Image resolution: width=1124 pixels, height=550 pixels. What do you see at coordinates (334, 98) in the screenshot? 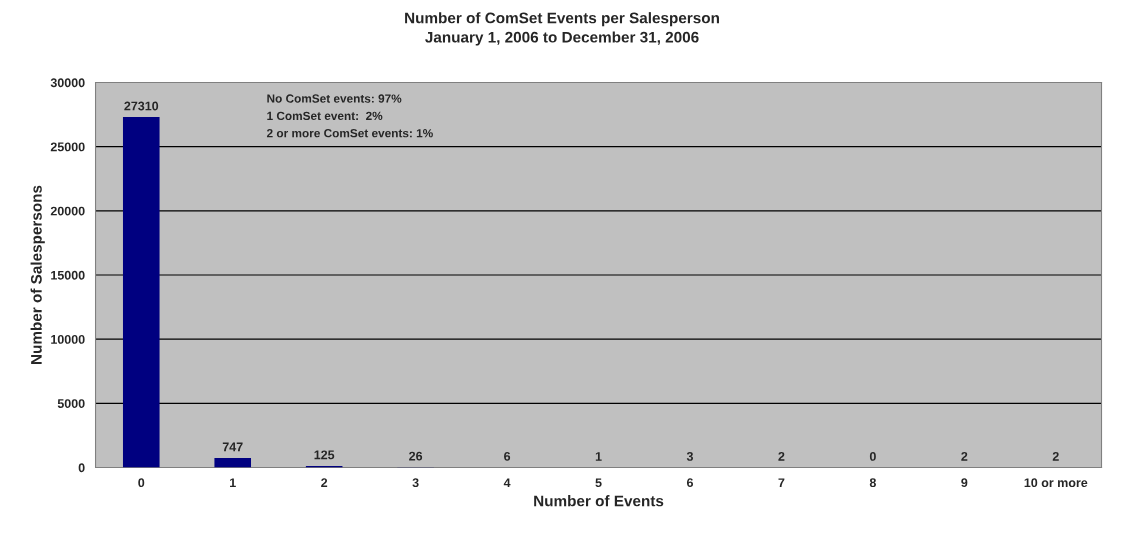
I see `annotation: No ComSet events: 97%` at bounding box center [334, 98].